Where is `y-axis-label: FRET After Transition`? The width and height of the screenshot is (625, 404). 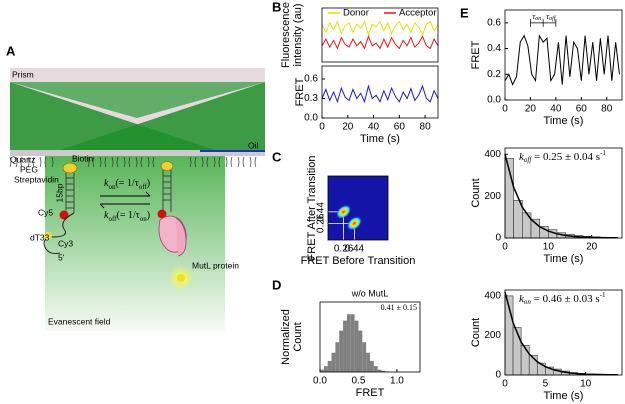
y-axis-label: FRET After Transition is located at coordinates (312, 208).